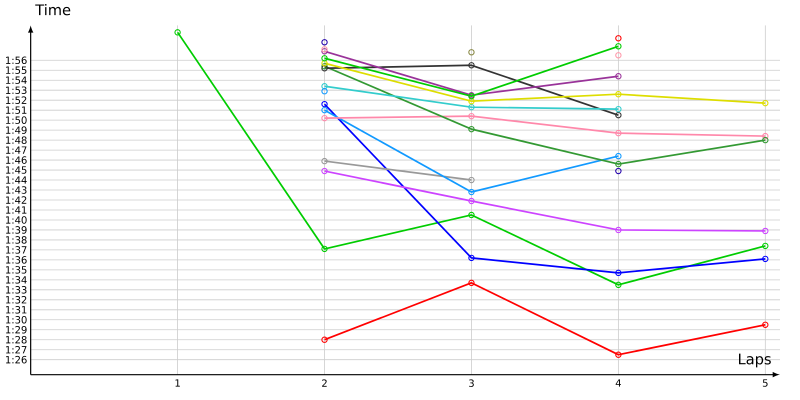 The image size is (800, 400). What do you see at coordinates (755, 361) in the screenshot?
I see `x-axis-title: Laps` at bounding box center [755, 361].